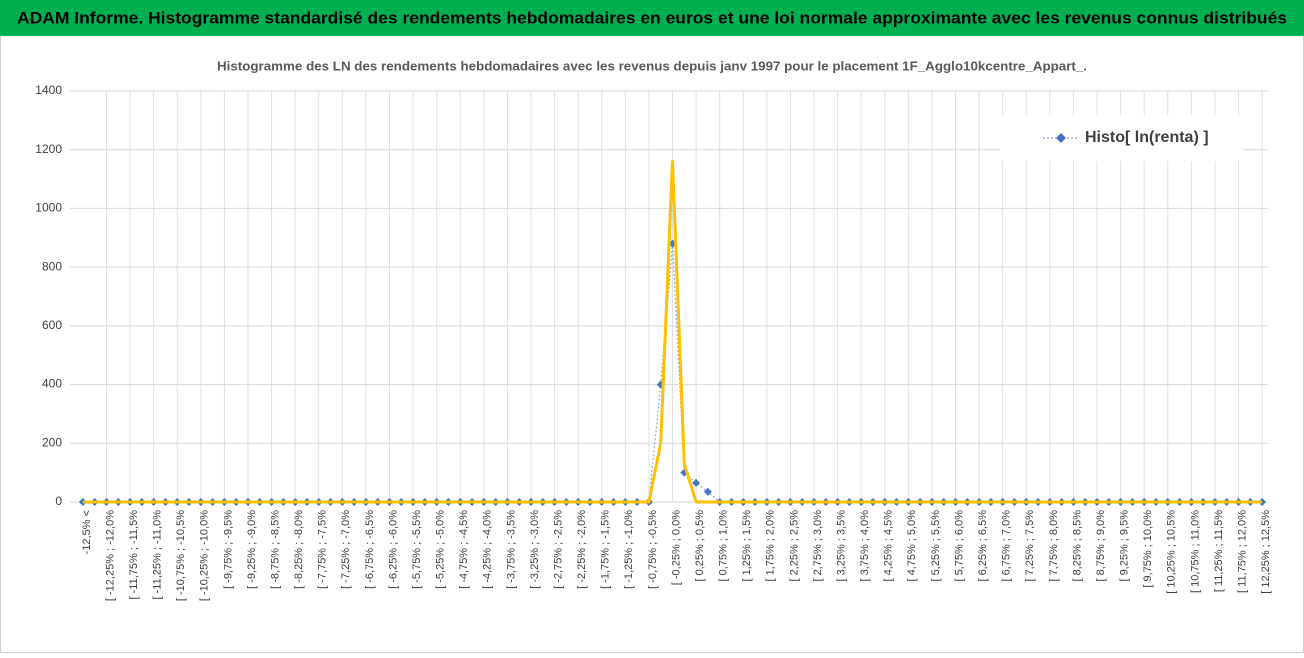 Image resolution: width=1304 pixels, height=658 pixels. Describe the element at coordinates (1219, 551) in the screenshot. I see `x-tick-label: [ 11,25% ; 11,5%` at that location.